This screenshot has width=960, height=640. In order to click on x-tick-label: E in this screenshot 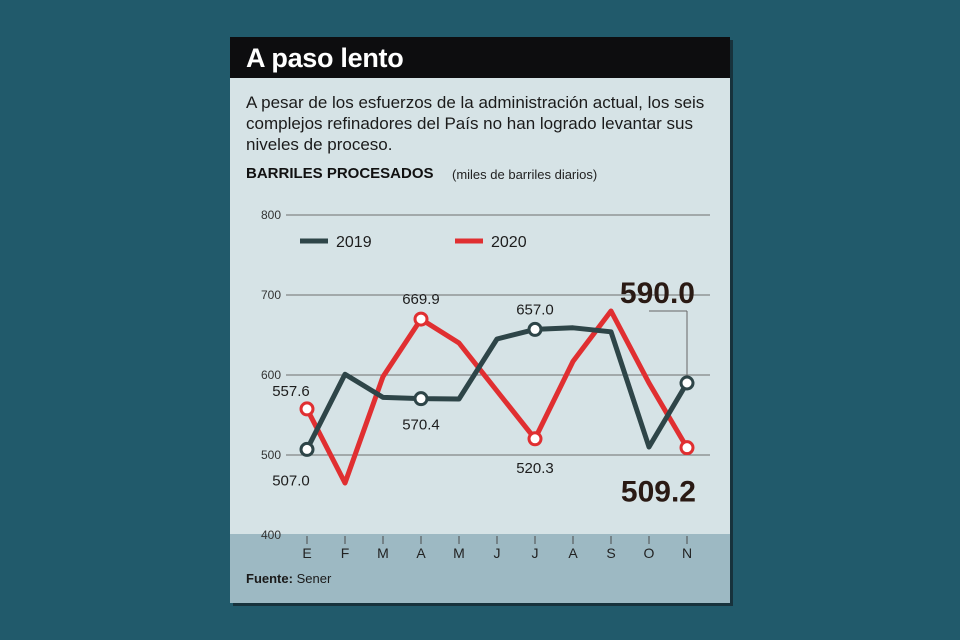, I will do `click(306, 553)`.